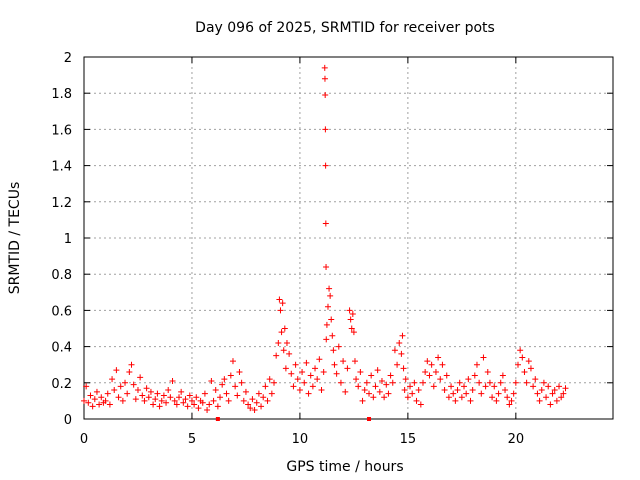  Describe the element at coordinates (61, 275) in the screenshot. I see `y-tick-label: 0.8` at that location.